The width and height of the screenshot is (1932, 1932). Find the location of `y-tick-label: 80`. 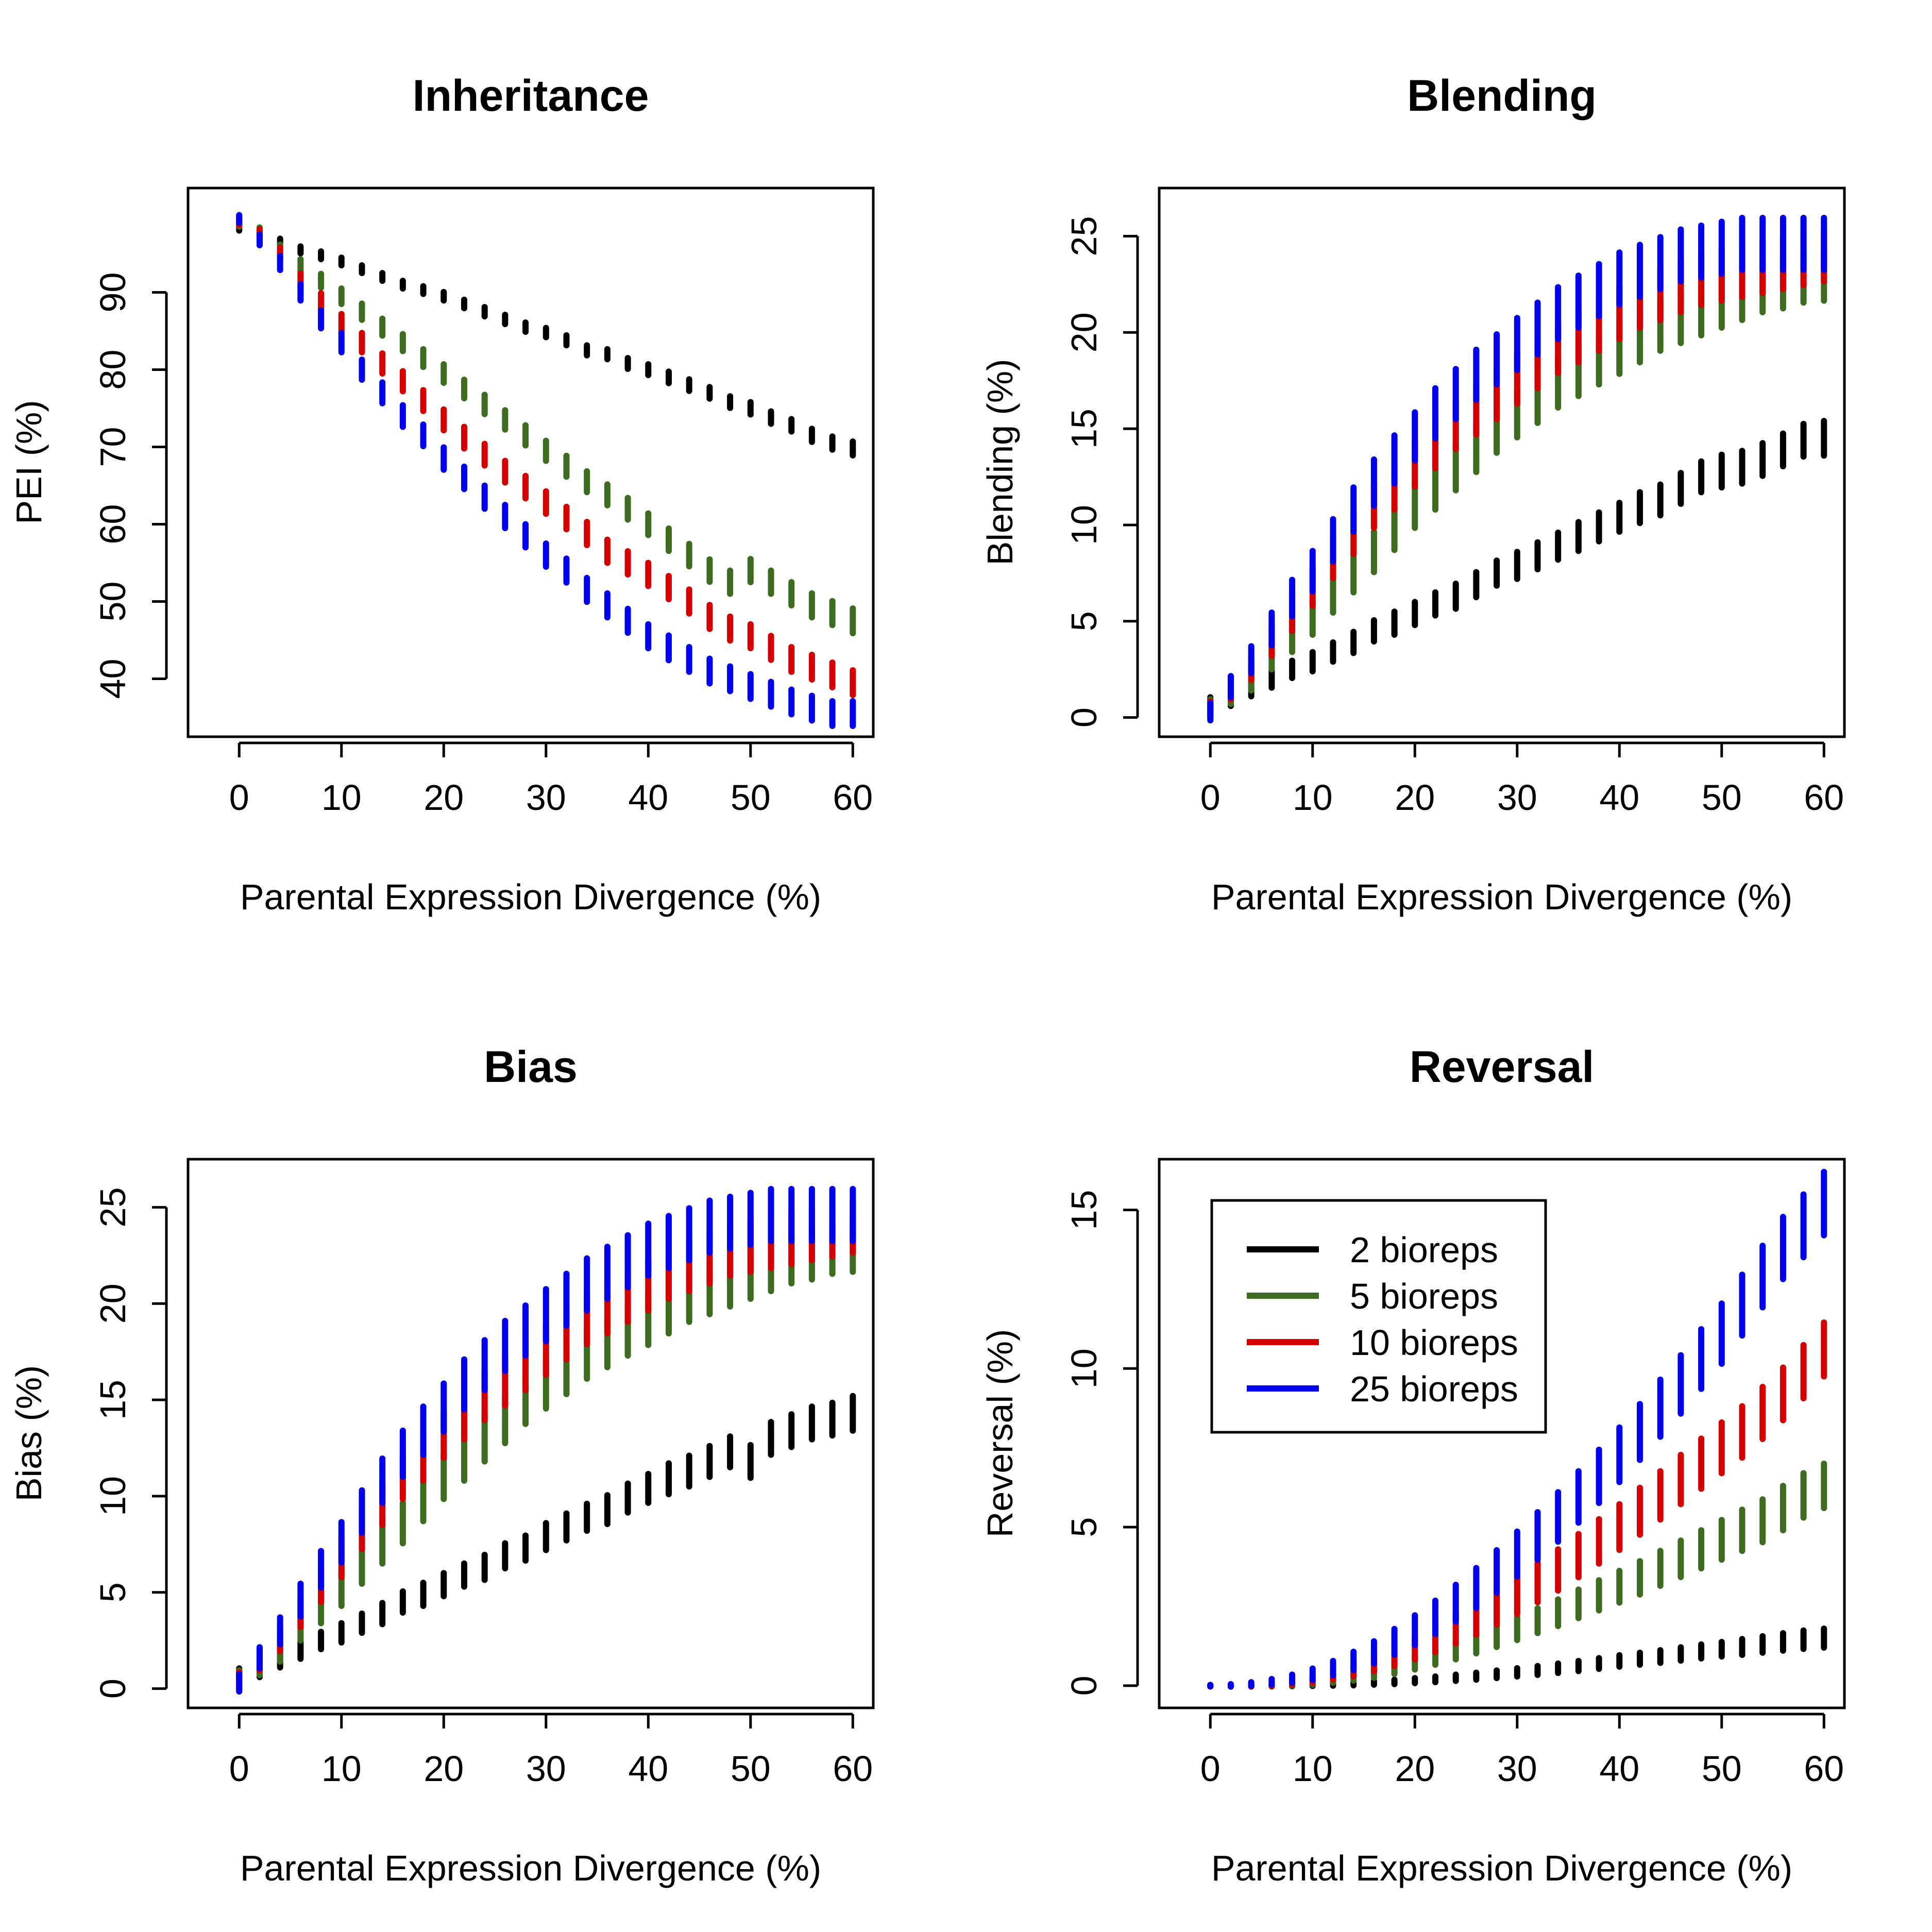

y-tick-label: 80 is located at coordinates (113, 370).